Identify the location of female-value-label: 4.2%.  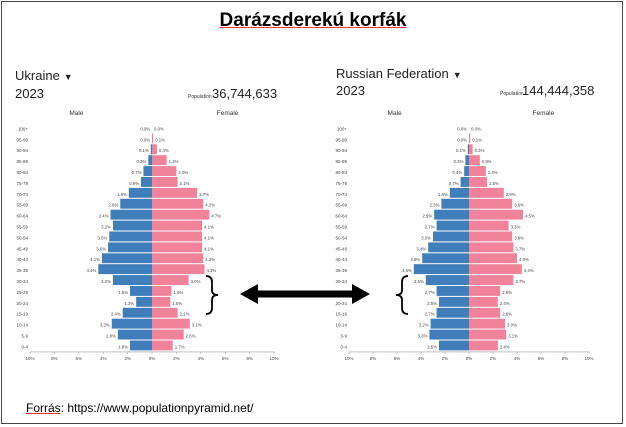
(210, 259).